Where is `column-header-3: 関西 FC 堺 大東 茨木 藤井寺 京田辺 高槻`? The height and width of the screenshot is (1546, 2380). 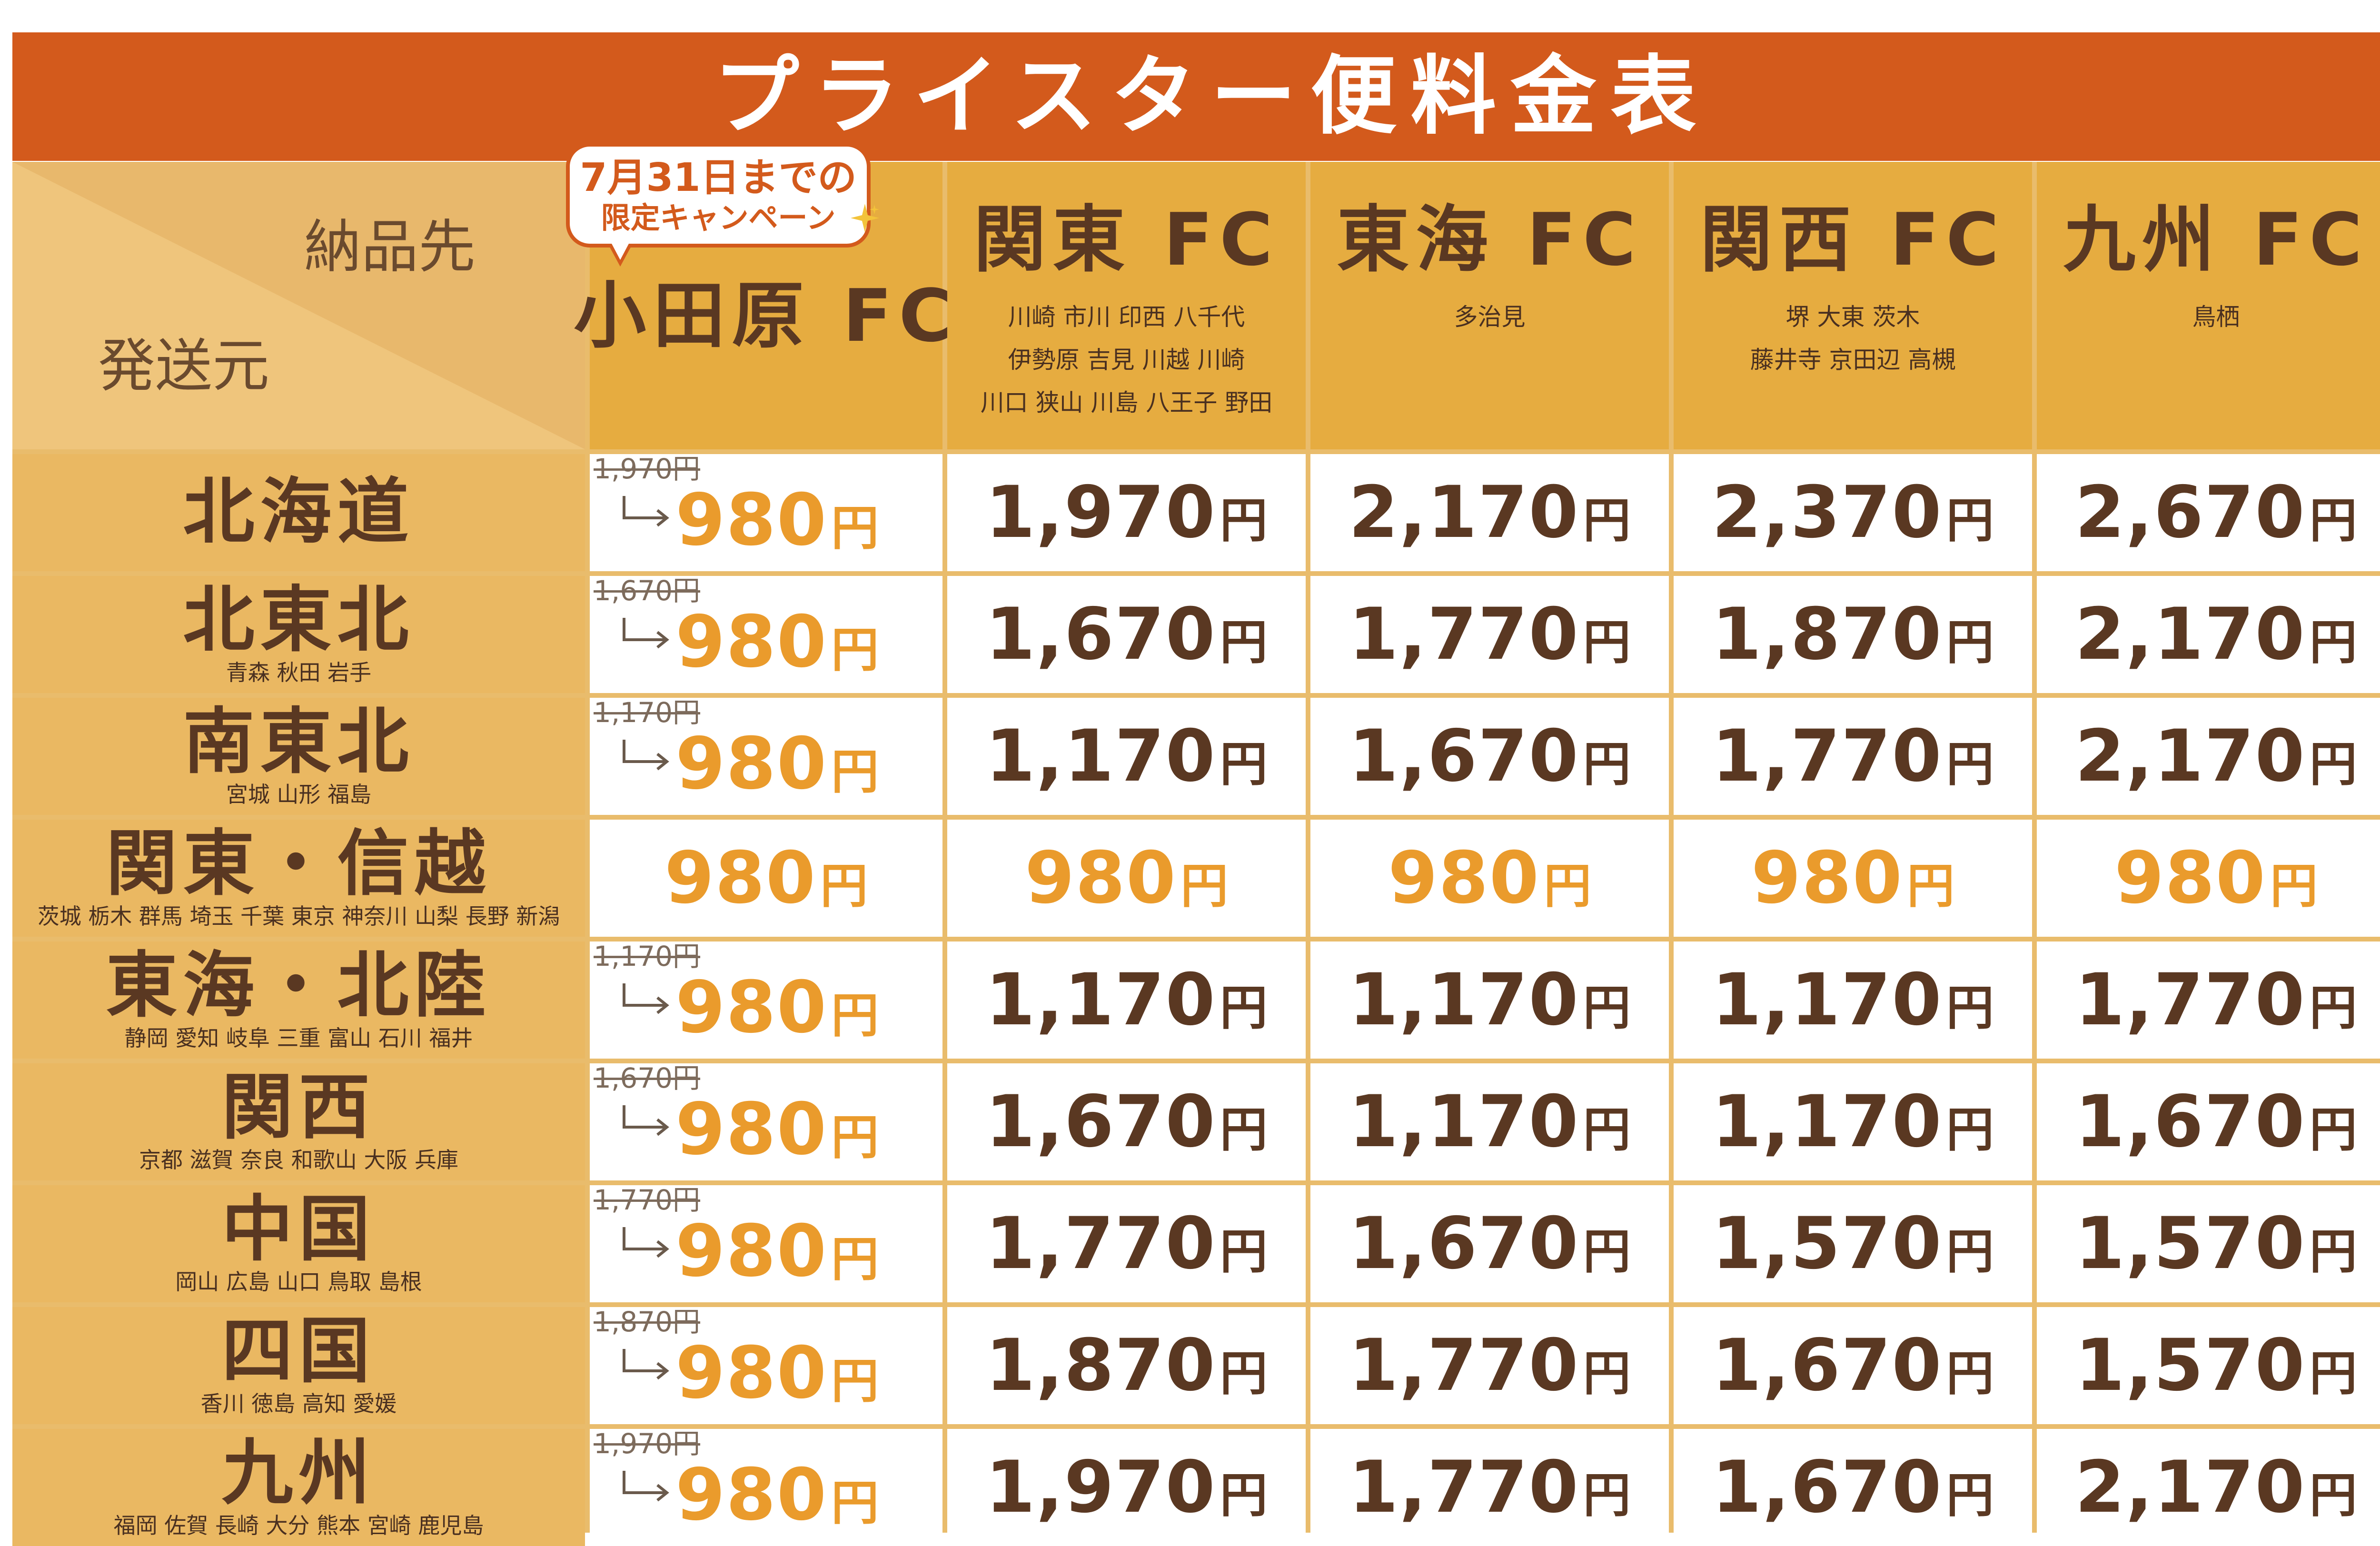
column-header-3: 関西 FC 堺 大東 茨木 藤井寺 京田辺 高槻 is located at coordinates (1853, 305).